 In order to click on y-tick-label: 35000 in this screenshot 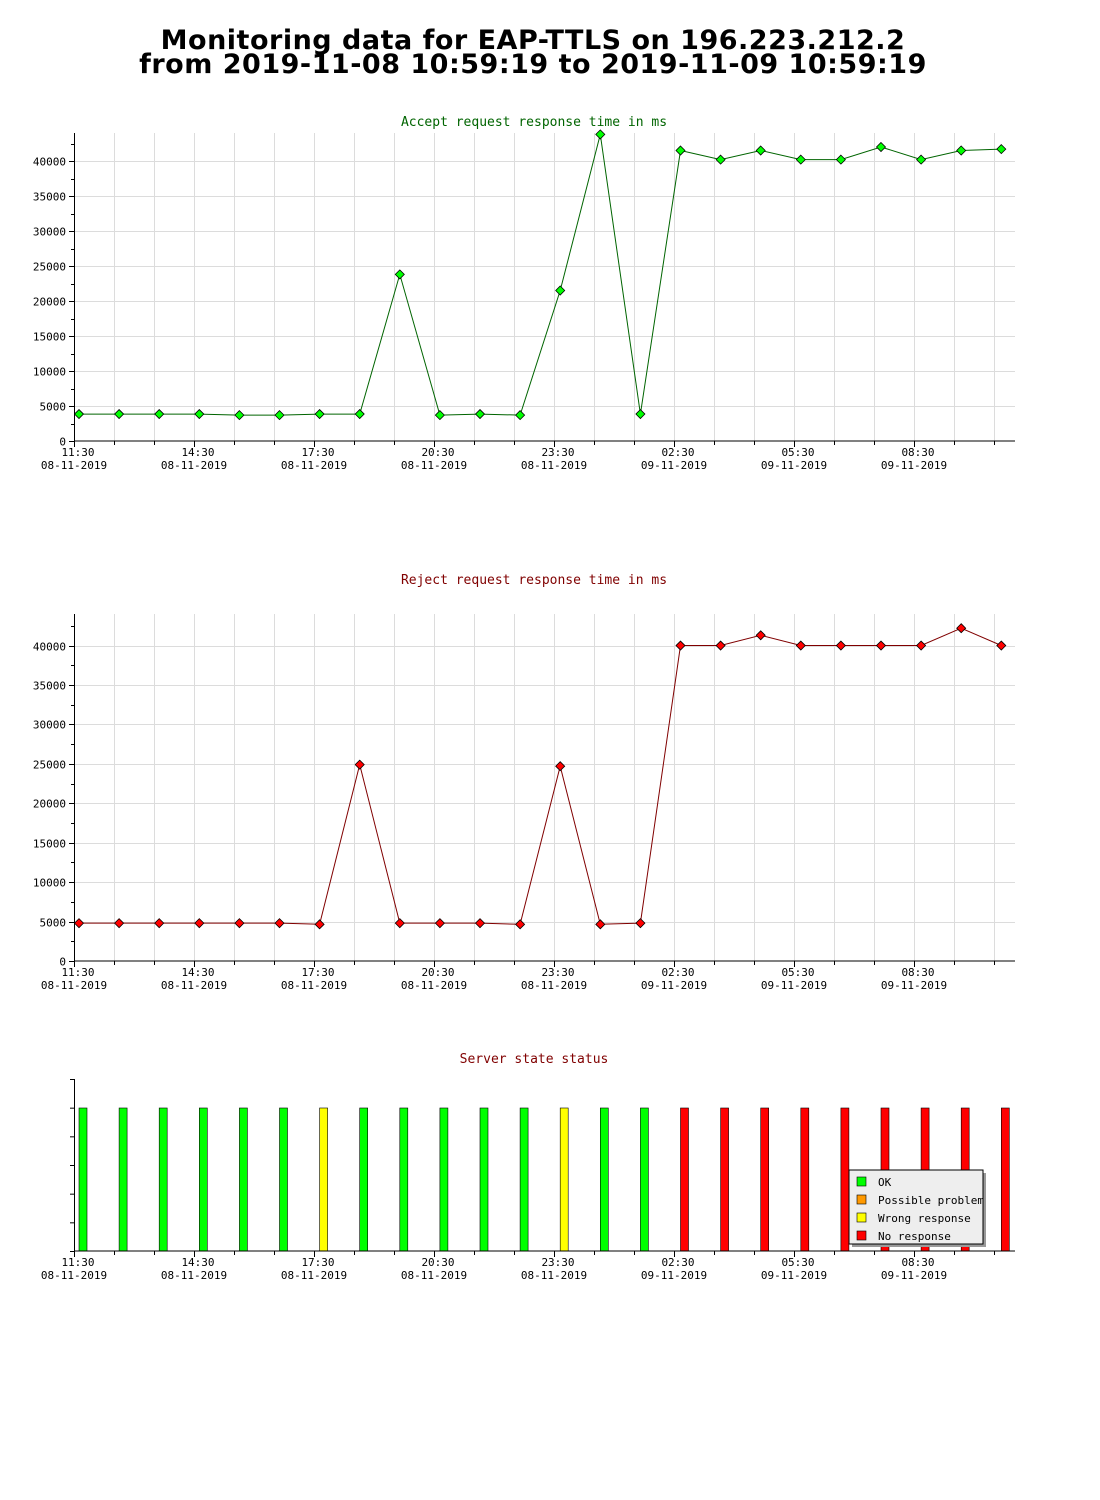, I will do `click(49, 686)`.